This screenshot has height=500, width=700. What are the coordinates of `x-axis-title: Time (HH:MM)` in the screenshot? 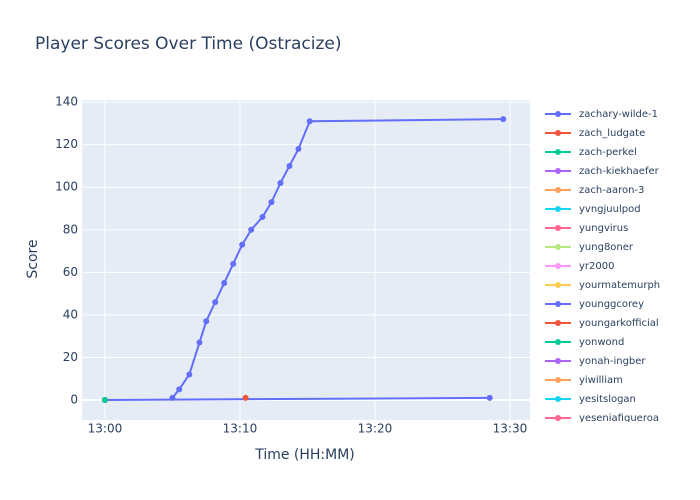 It's located at (304, 455).